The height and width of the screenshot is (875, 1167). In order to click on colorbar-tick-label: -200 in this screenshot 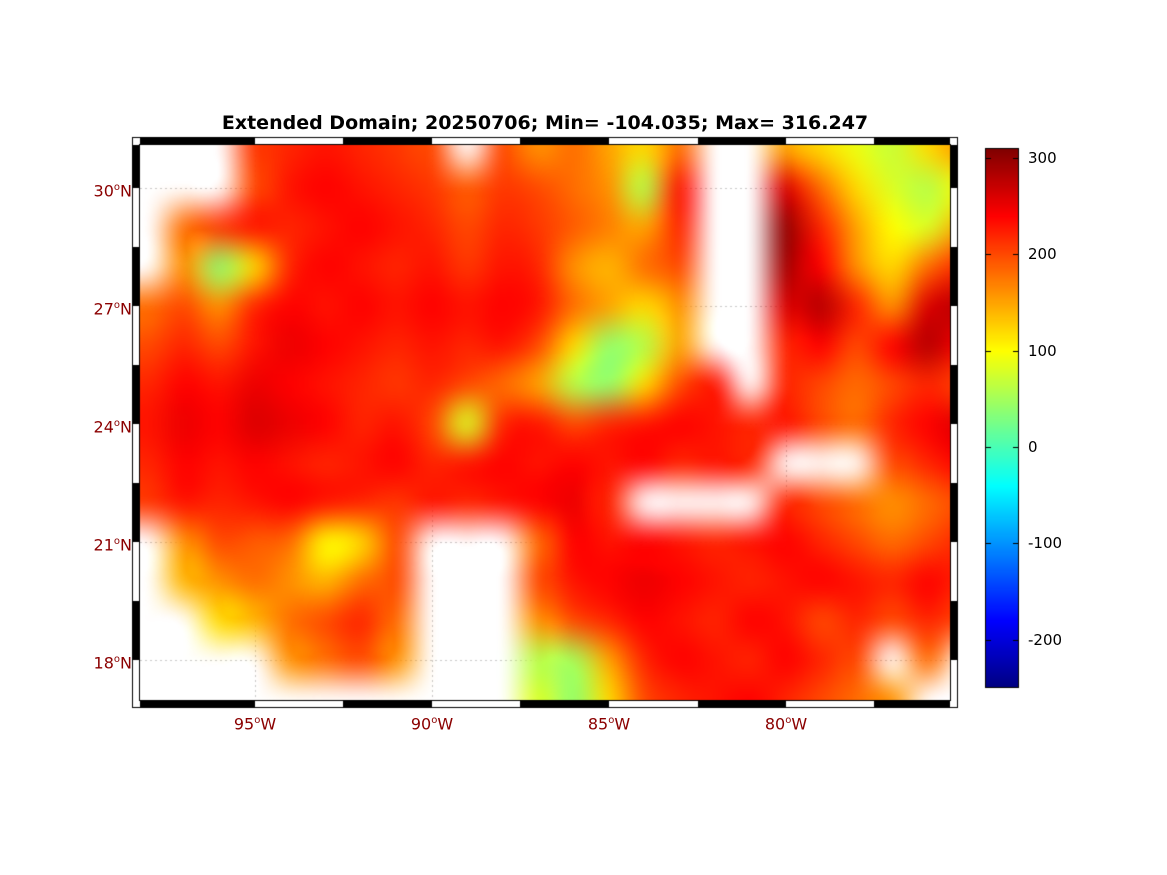, I will do `click(1045, 640)`.